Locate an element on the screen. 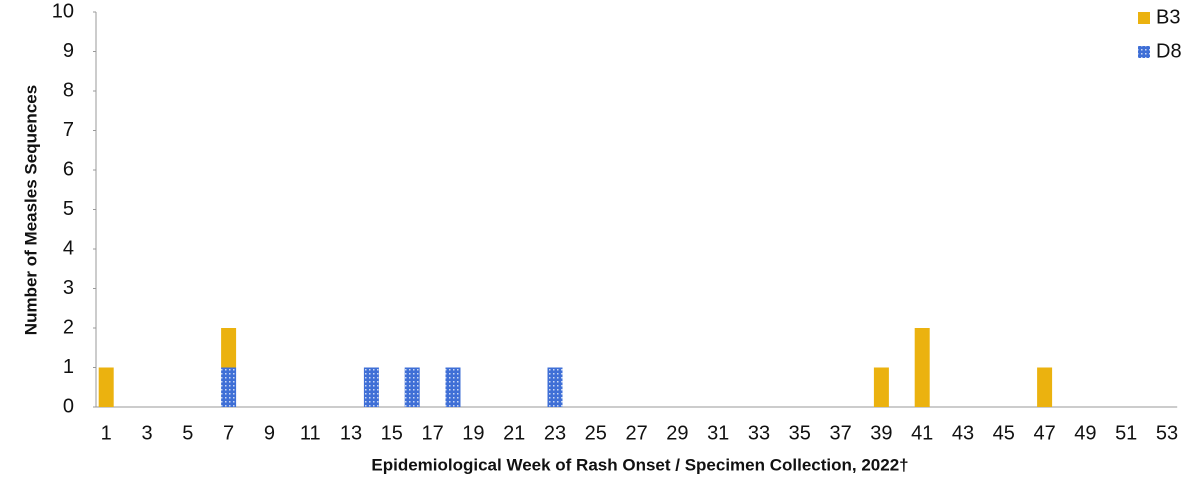 The width and height of the screenshot is (1200, 478). x-tick-label: 7 is located at coordinates (228, 433).